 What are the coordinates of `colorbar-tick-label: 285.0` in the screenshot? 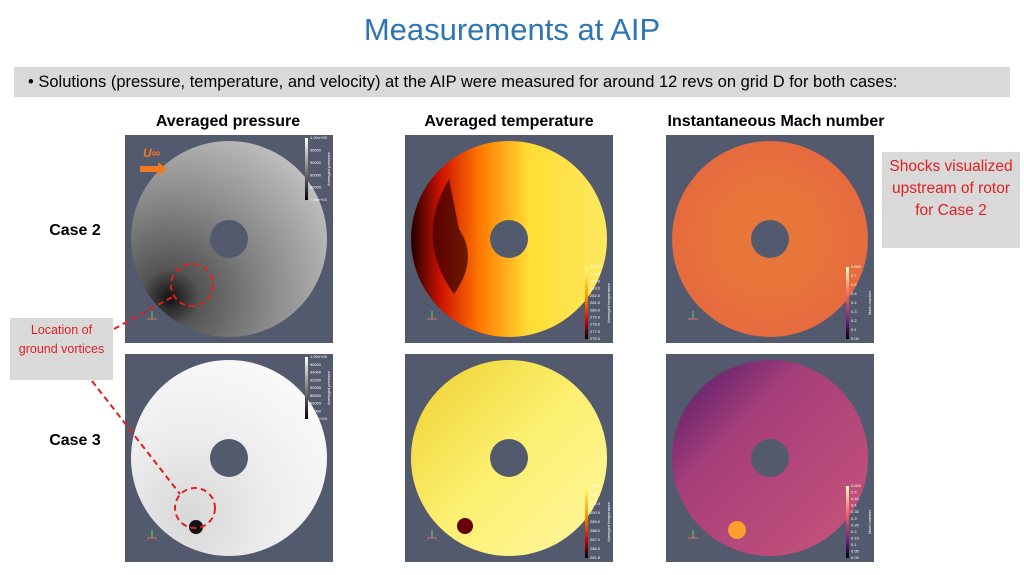 It's located at (595, 273).